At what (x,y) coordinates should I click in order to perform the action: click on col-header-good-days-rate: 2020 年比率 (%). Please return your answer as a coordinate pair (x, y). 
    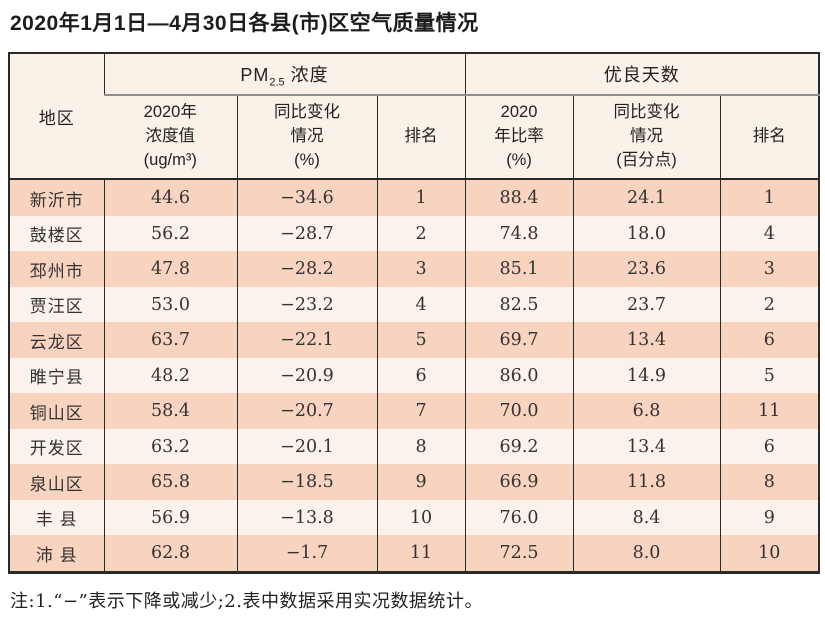
    Looking at the image, I should click on (519, 138).